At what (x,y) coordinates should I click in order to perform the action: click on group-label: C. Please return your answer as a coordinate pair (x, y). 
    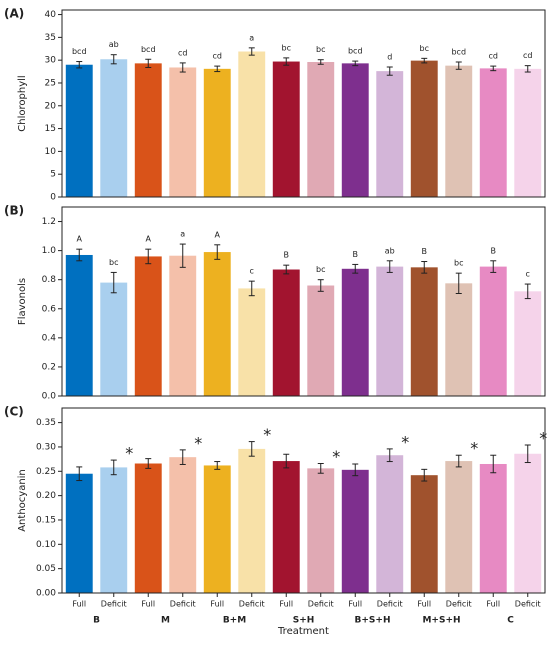
    Looking at the image, I should click on (510, 621).